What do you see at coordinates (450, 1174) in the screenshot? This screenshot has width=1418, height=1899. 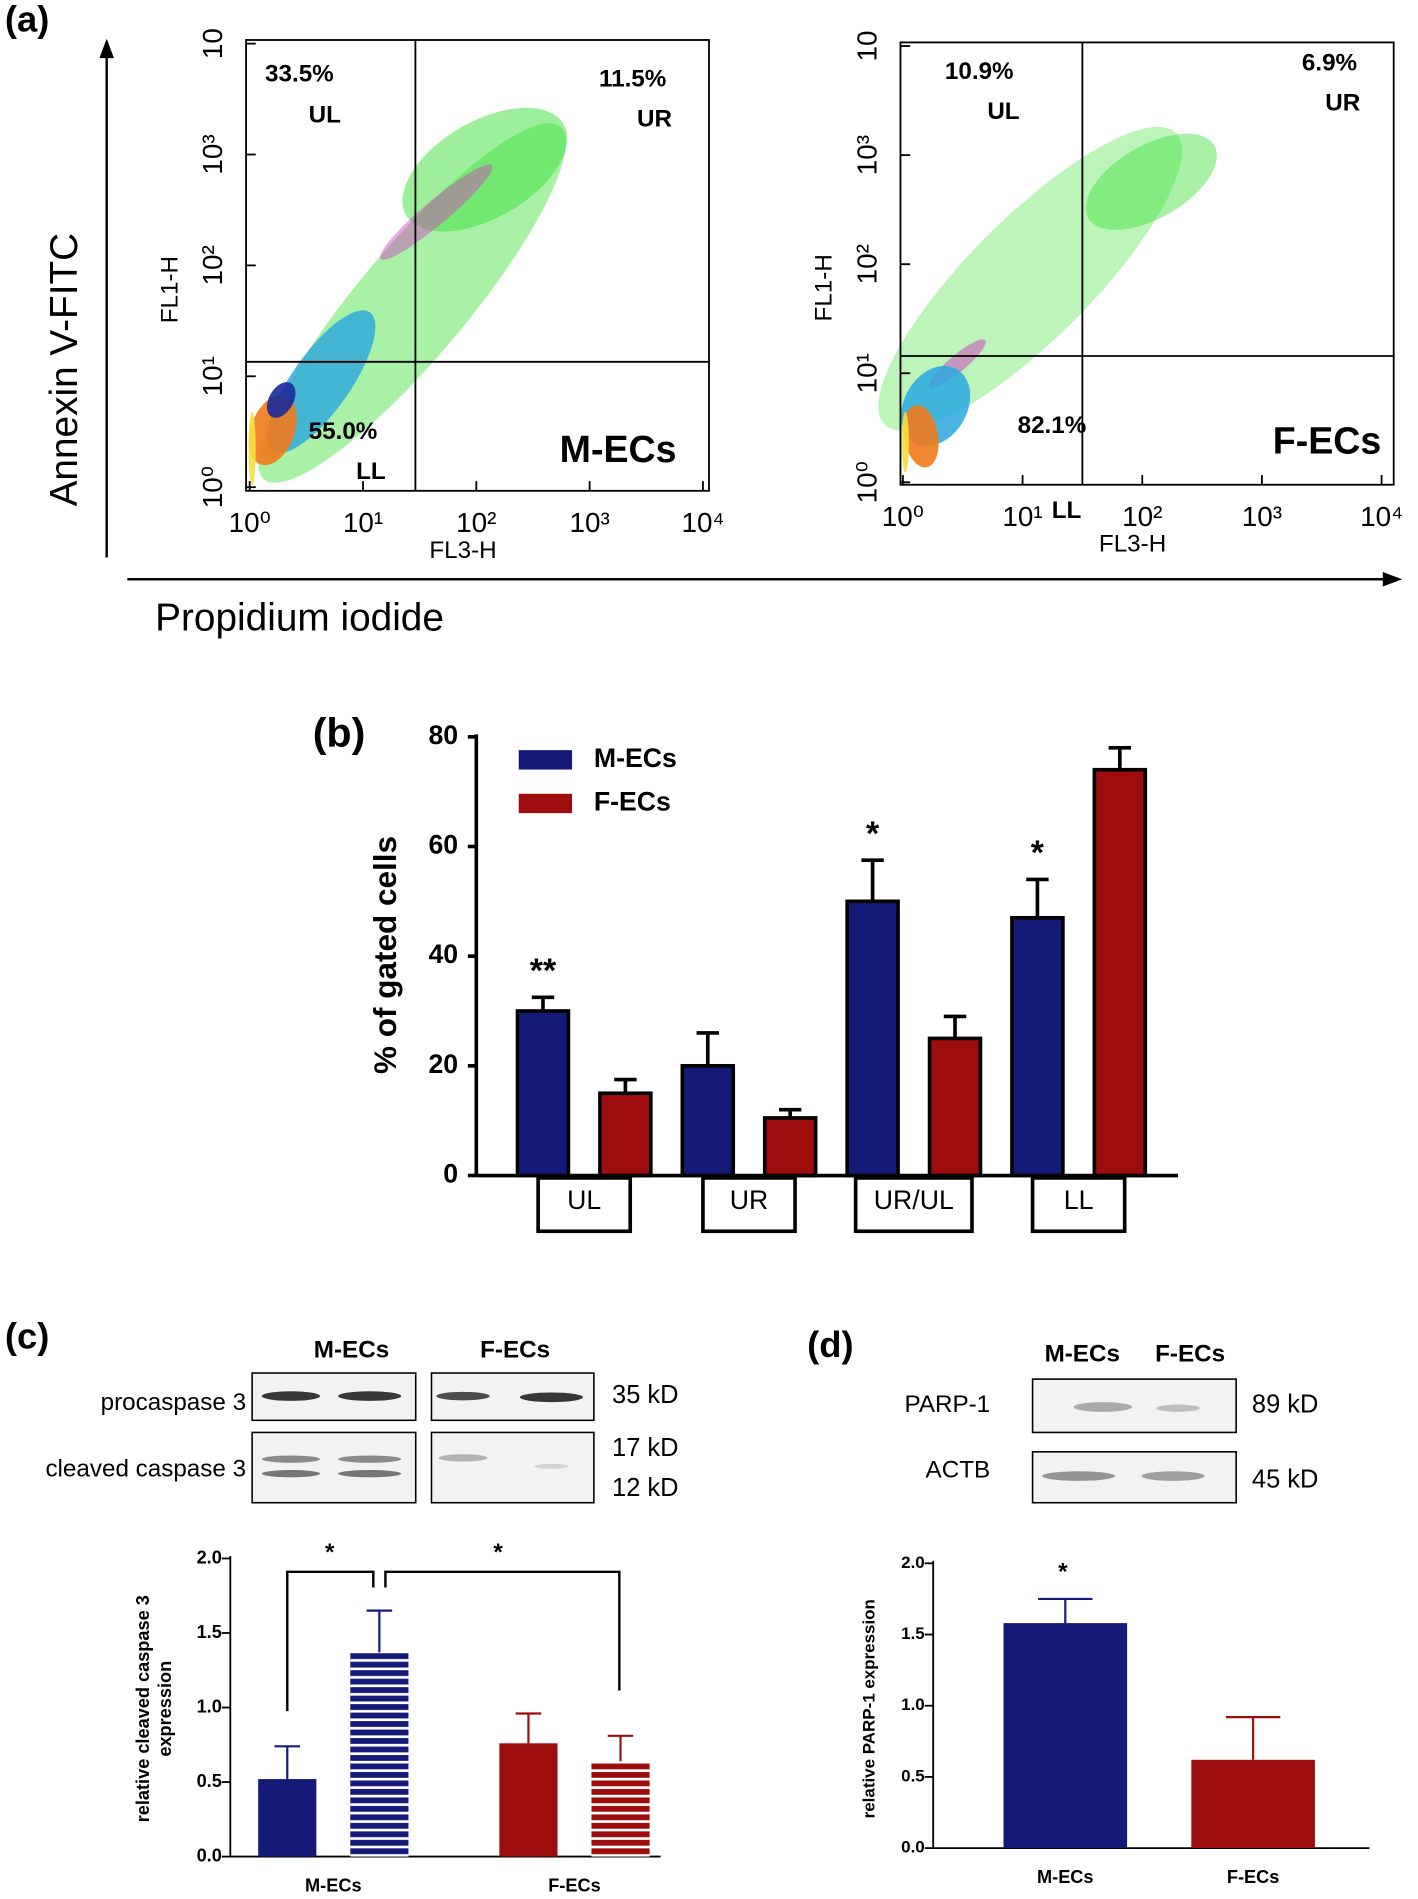 I see `y-tick-label: 0` at bounding box center [450, 1174].